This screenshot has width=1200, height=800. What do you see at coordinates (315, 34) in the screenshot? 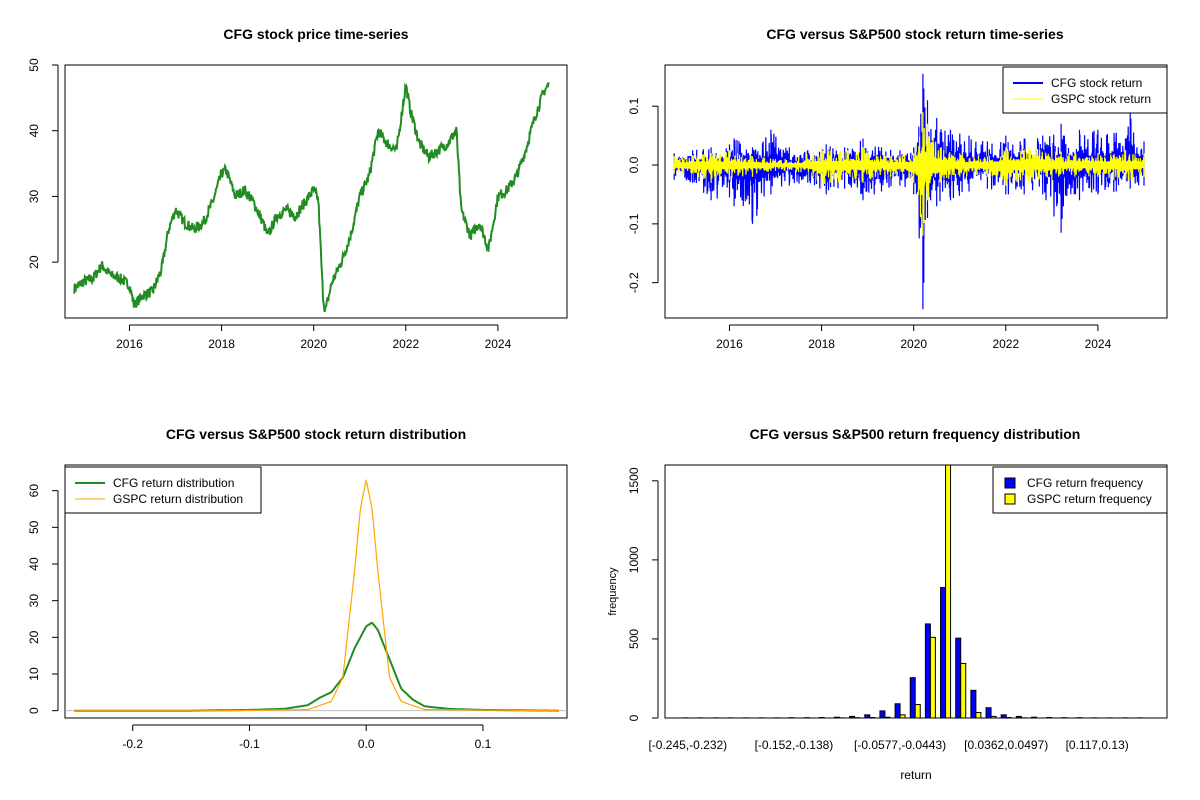
I see `chart-title: CFG stock price time-series` at bounding box center [315, 34].